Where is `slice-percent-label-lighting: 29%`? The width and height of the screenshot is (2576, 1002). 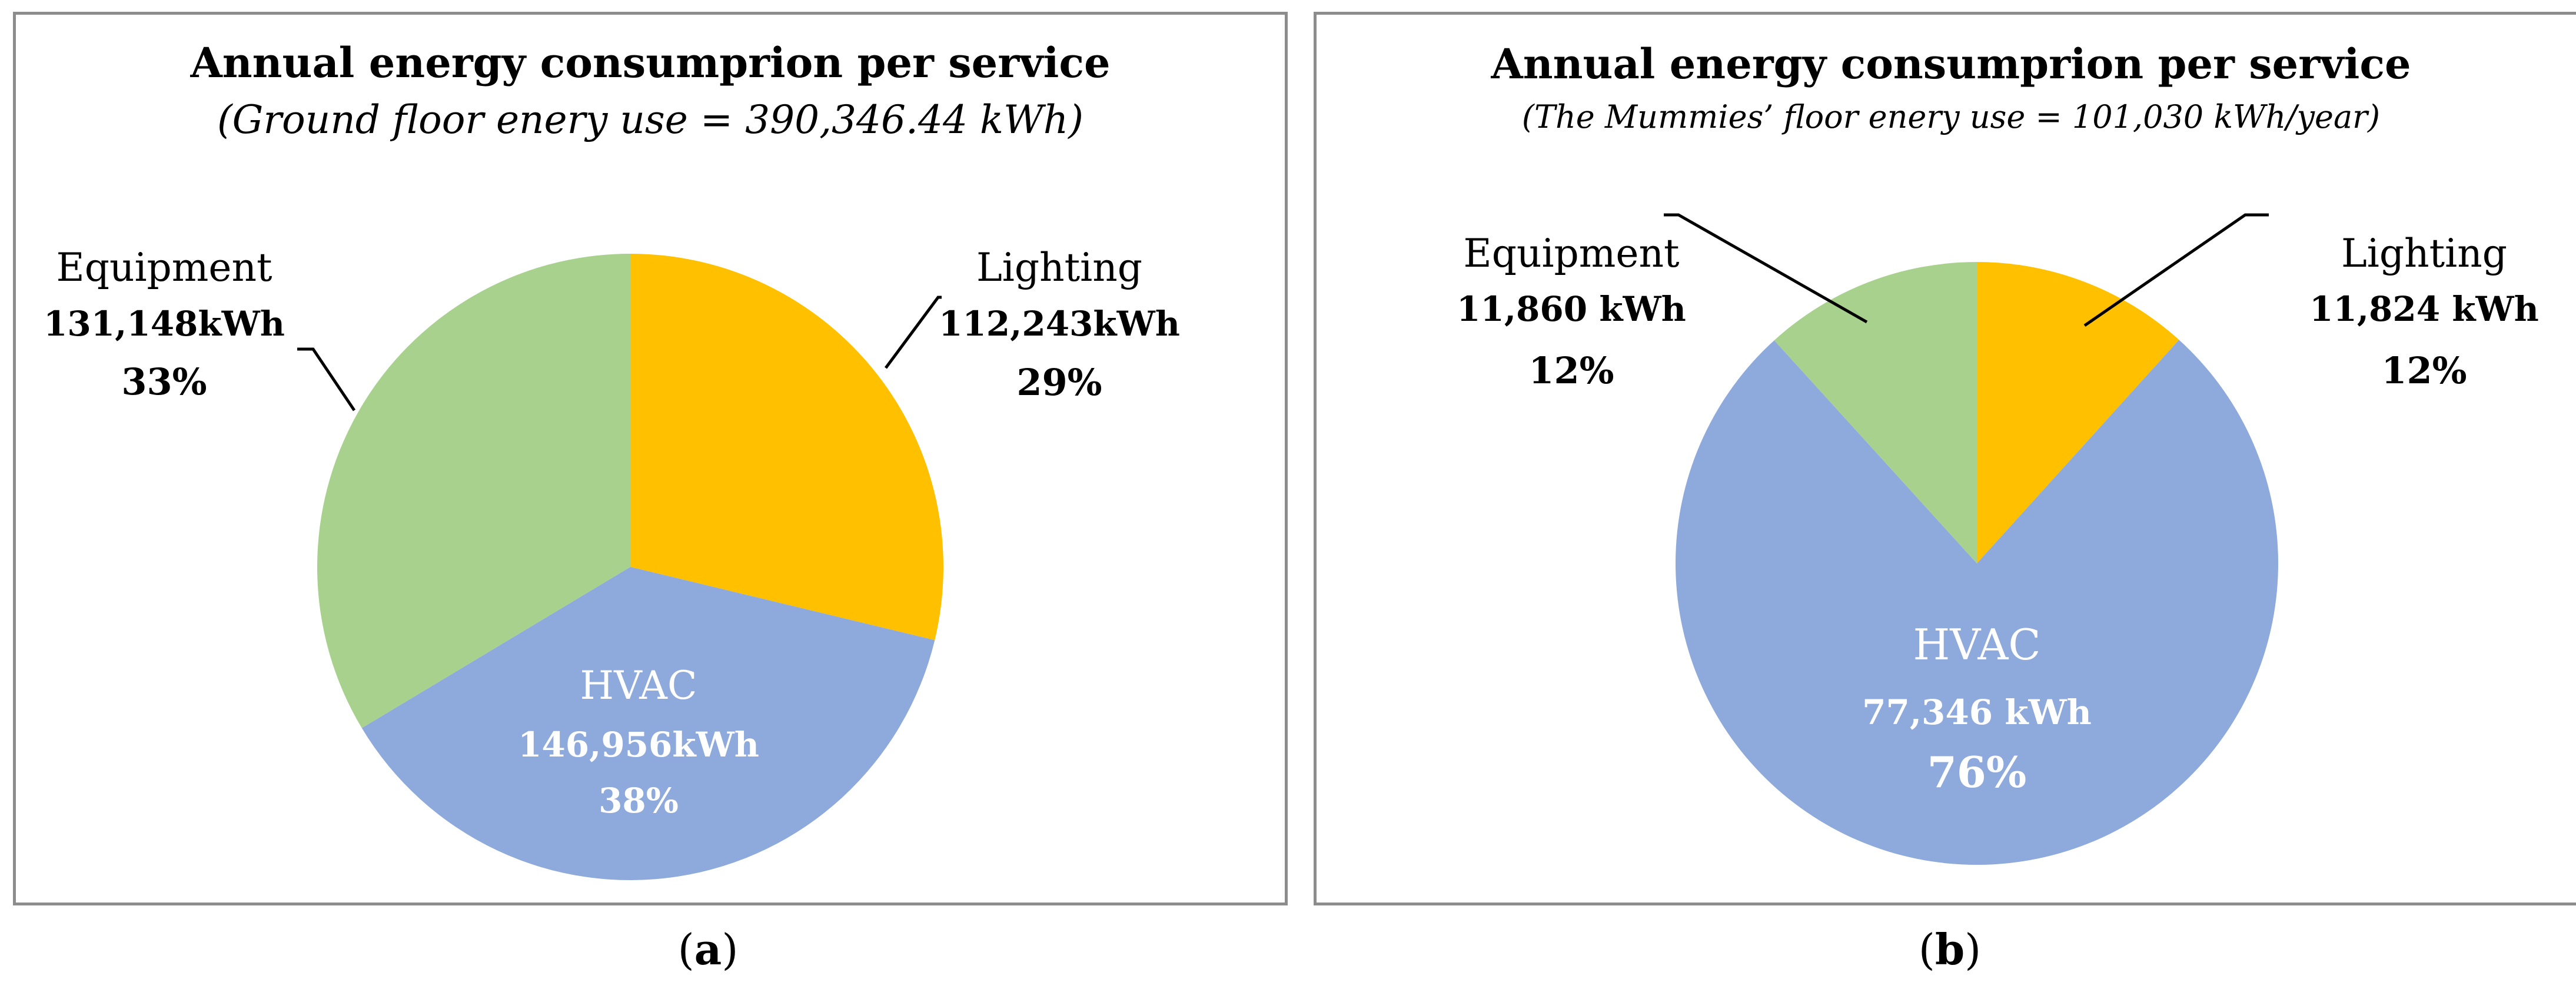 slice-percent-label-lighting: 29% is located at coordinates (1059, 382).